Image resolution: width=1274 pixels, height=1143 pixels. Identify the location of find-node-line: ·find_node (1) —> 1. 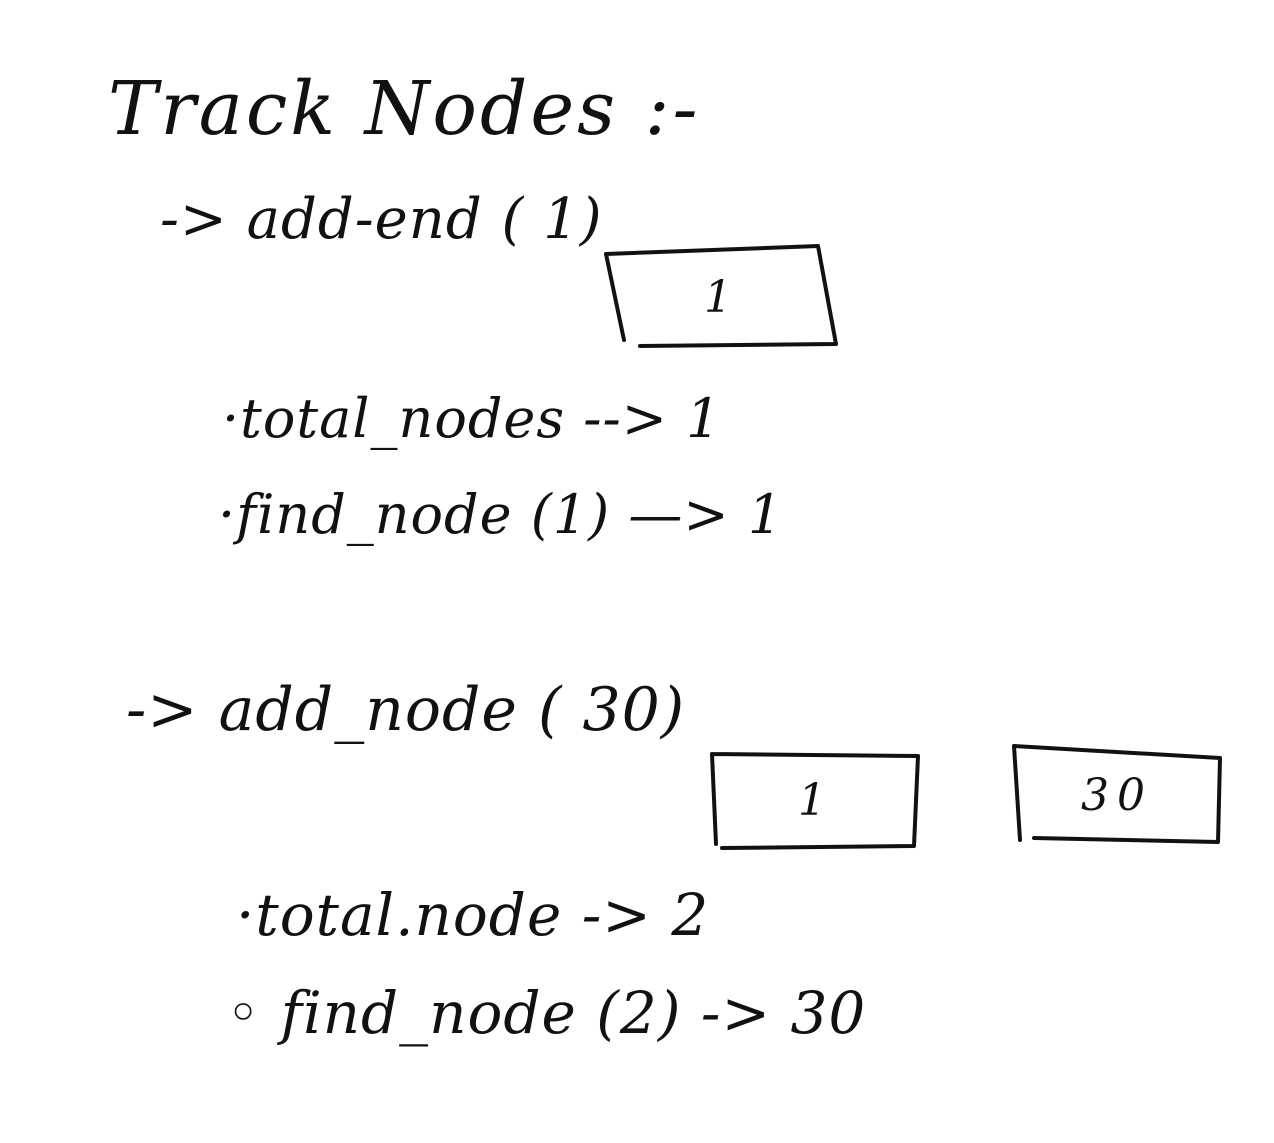
(501, 514).